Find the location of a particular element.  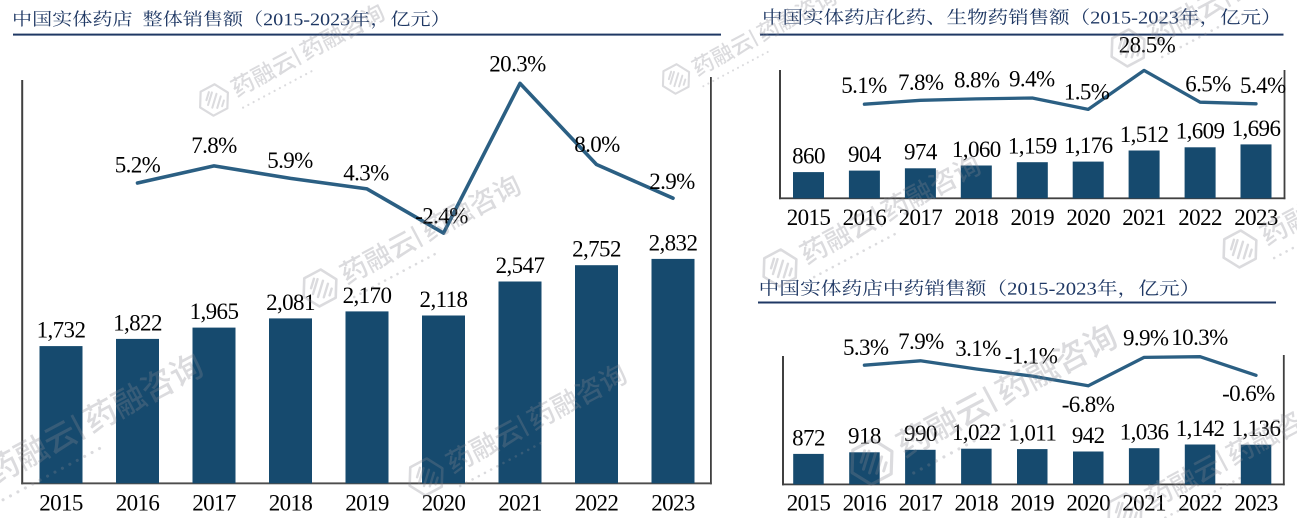

svg-text: 974 is located at coordinates (921, 152).